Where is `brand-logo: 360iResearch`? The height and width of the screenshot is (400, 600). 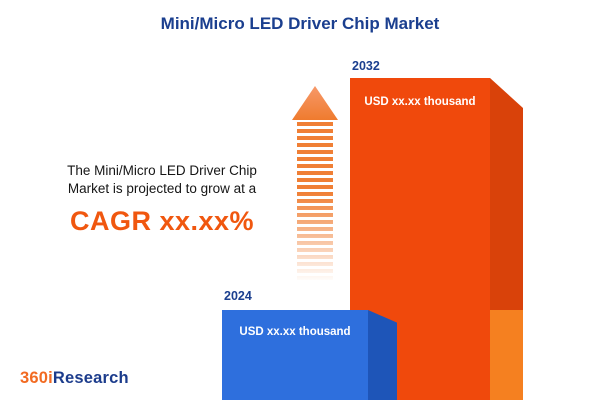
brand-logo: 360iResearch is located at coordinates (74, 378).